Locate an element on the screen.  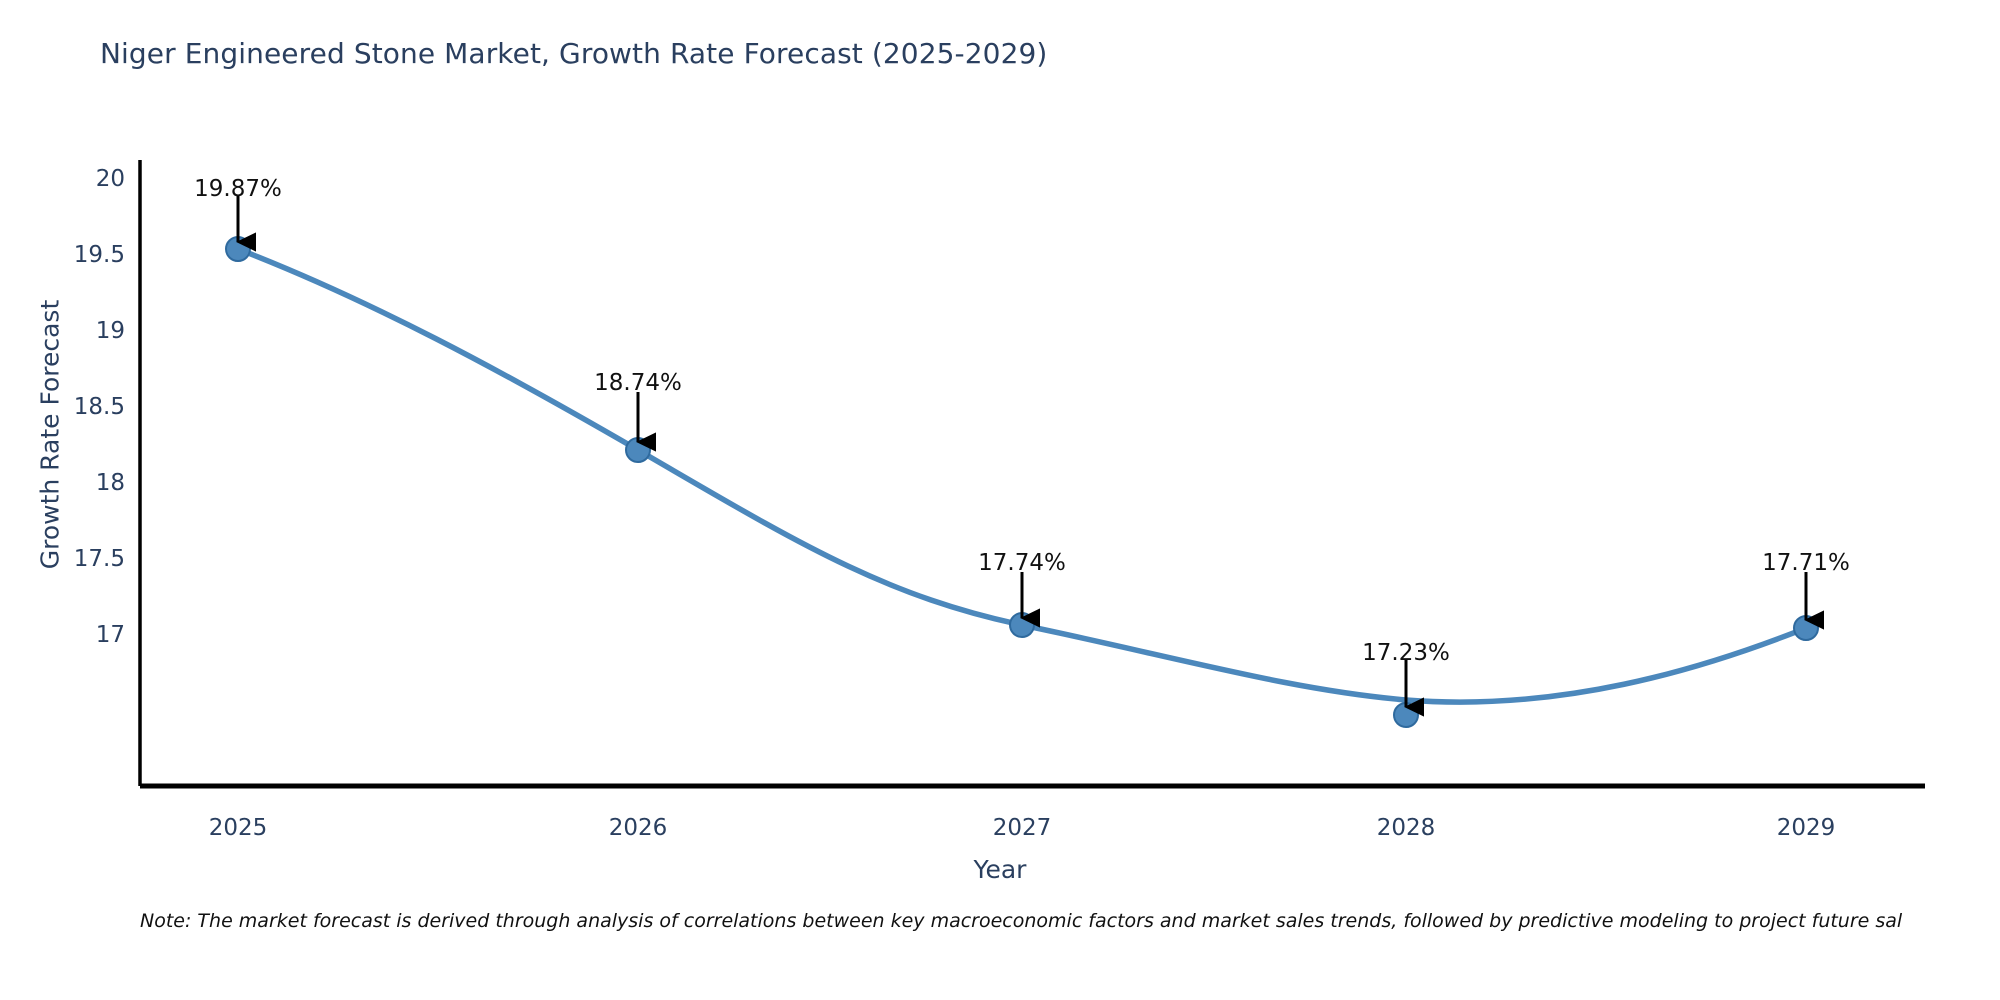
y-tick-label: 19.5 is located at coordinates (99, 255).